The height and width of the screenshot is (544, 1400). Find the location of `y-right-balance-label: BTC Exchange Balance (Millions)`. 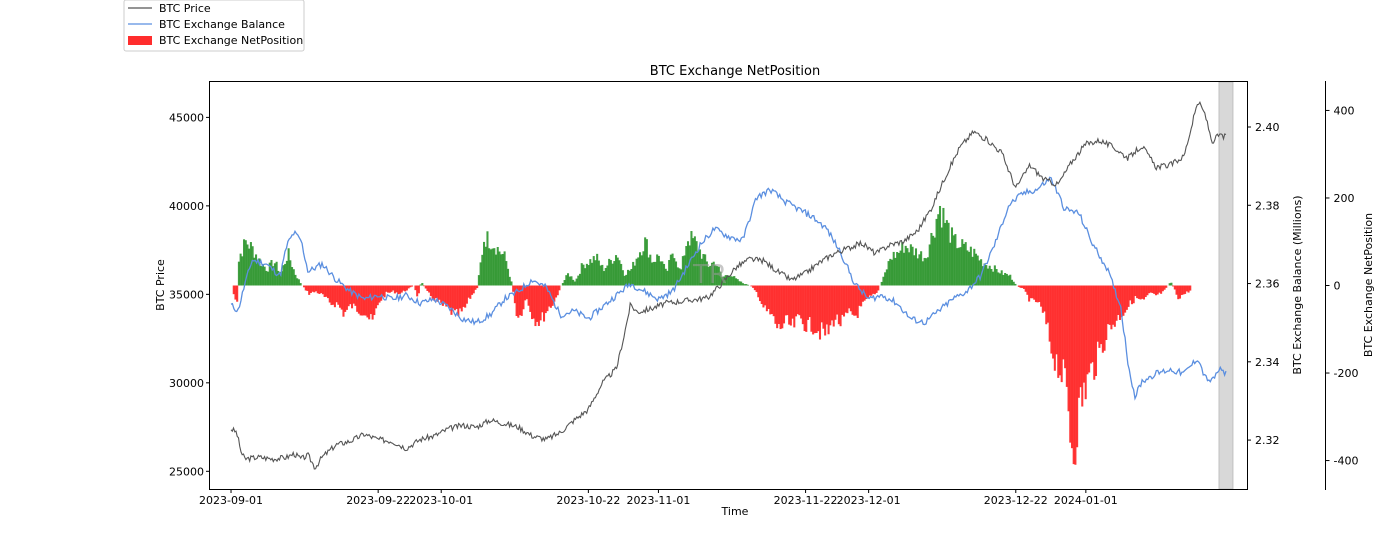

y-right-balance-label: BTC Exchange Balance (Millions) is located at coordinates (1297, 284).